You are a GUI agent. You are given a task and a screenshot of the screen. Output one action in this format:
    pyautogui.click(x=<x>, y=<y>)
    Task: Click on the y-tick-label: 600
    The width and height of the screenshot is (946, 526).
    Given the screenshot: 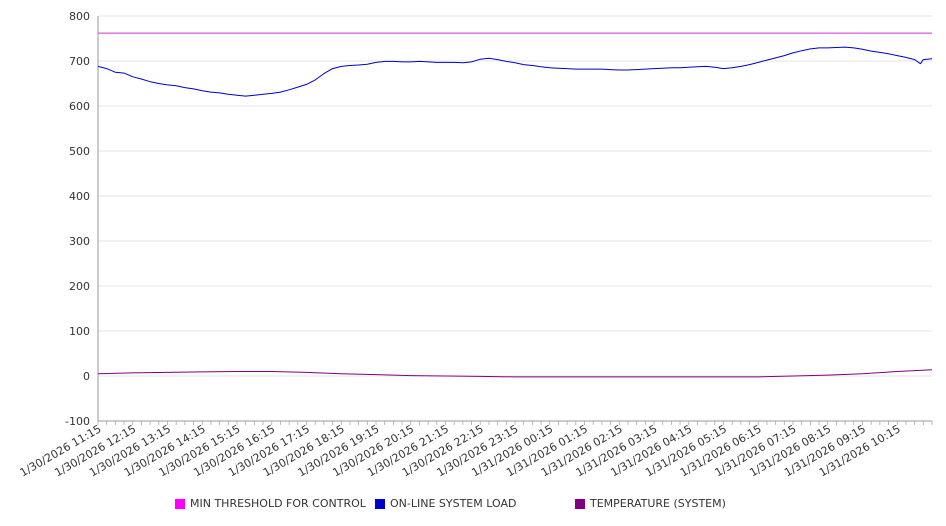 What is the action you would take?
    pyautogui.click(x=79, y=106)
    